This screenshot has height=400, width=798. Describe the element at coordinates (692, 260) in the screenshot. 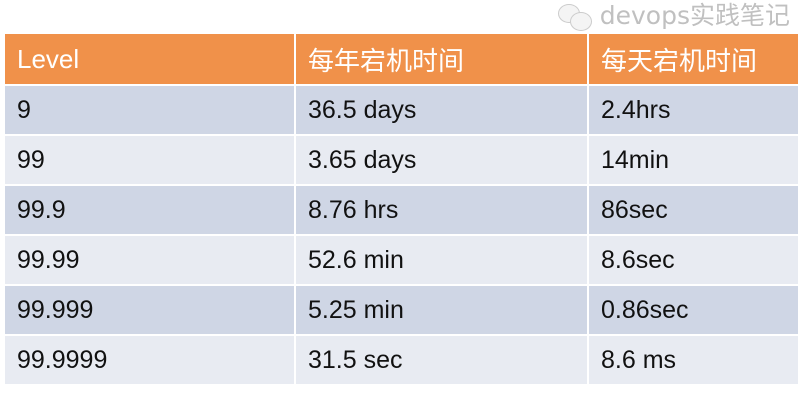

I see `cell-daily: 8.6sec` at that location.